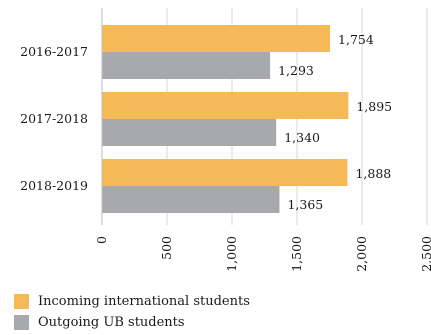 This screenshot has width=431, height=335. What do you see at coordinates (296, 70) in the screenshot?
I see `data-label: 1,293` at bounding box center [296, 70].